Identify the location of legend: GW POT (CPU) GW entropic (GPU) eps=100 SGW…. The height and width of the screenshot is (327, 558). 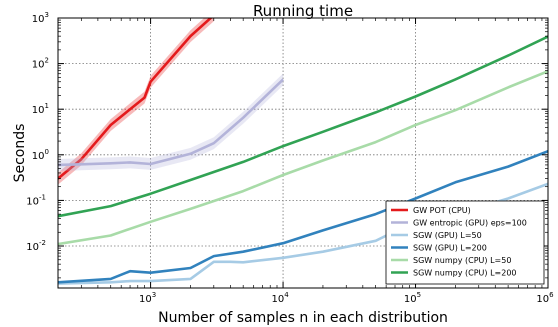
(465, 242).